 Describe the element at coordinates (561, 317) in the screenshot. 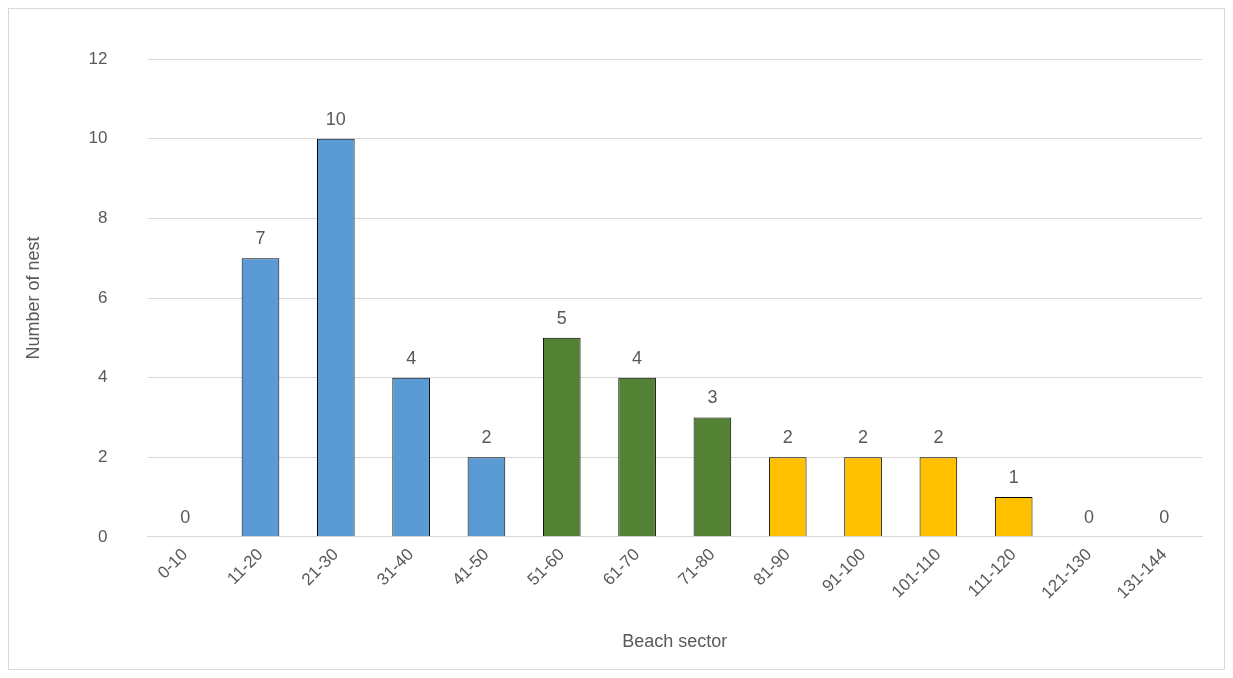

I see `data-label: 5` at that location.